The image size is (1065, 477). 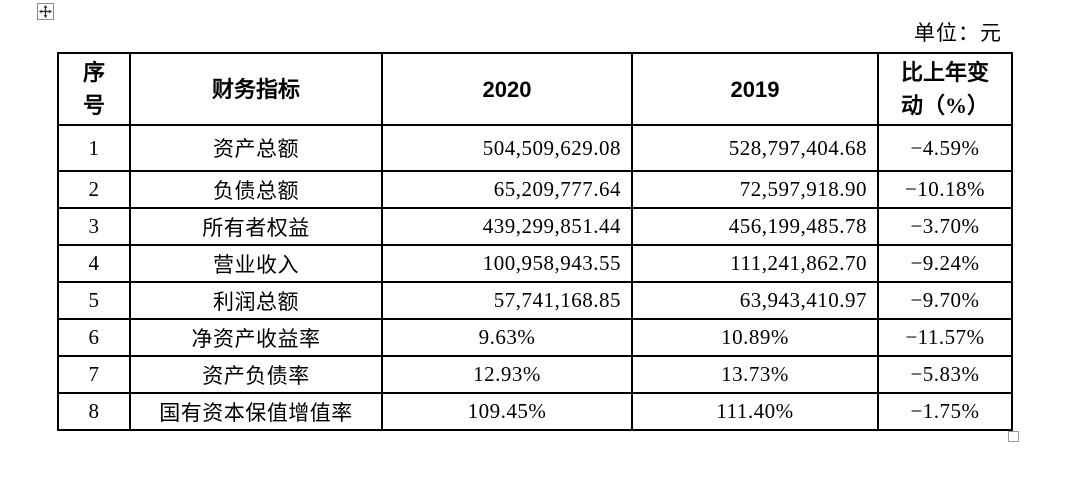 I want to click on cell-change: −10.18%, so click(x=945, y=189).